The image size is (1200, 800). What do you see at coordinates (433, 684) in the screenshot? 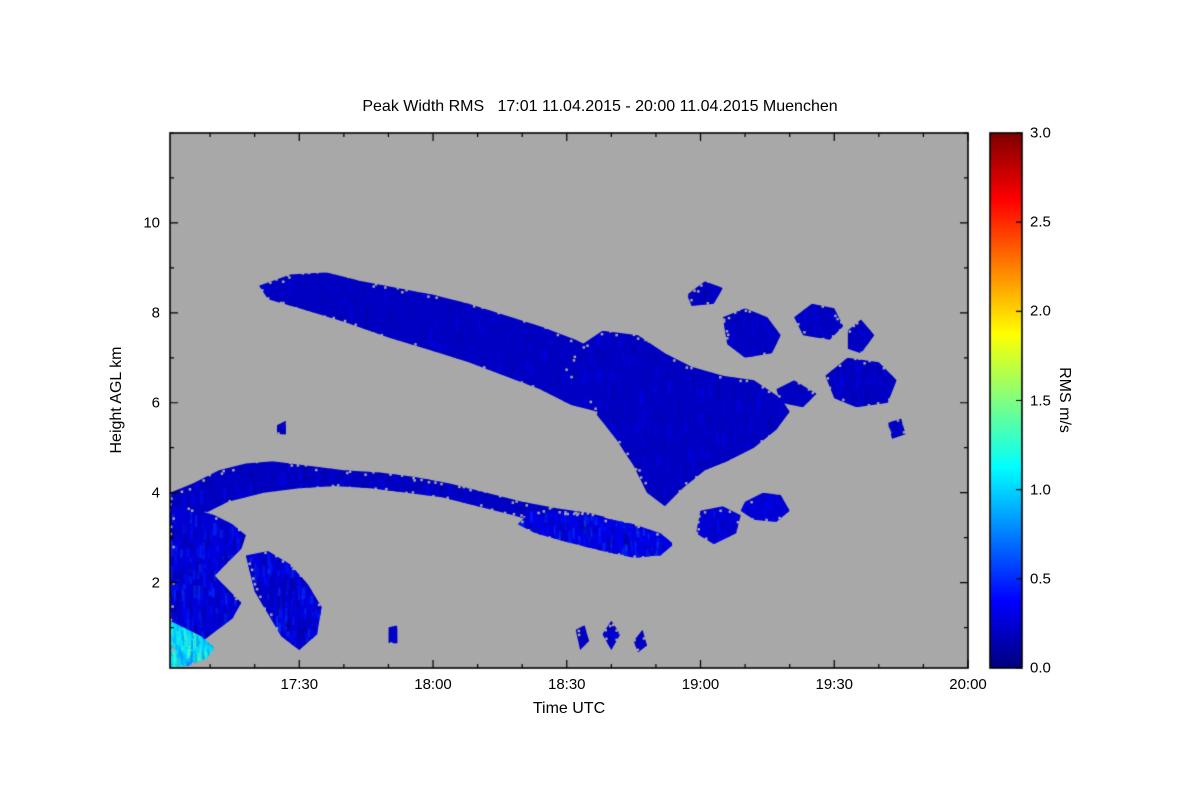
I see `x-tick-label: 18:00` at bounding box center [433, 684].